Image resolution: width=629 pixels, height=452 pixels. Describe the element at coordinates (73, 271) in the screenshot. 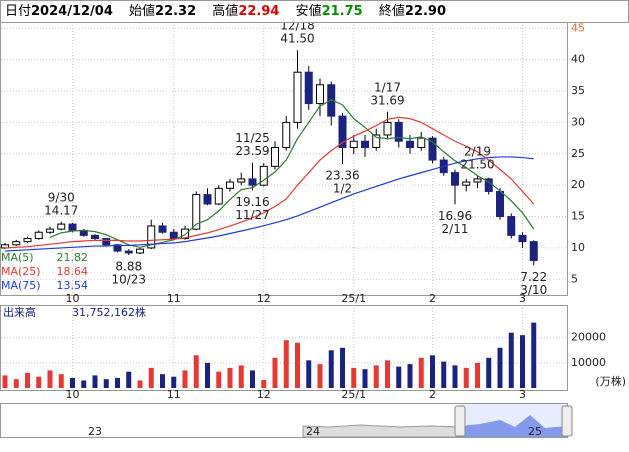

I see `legend-value: 18.64` at that location.